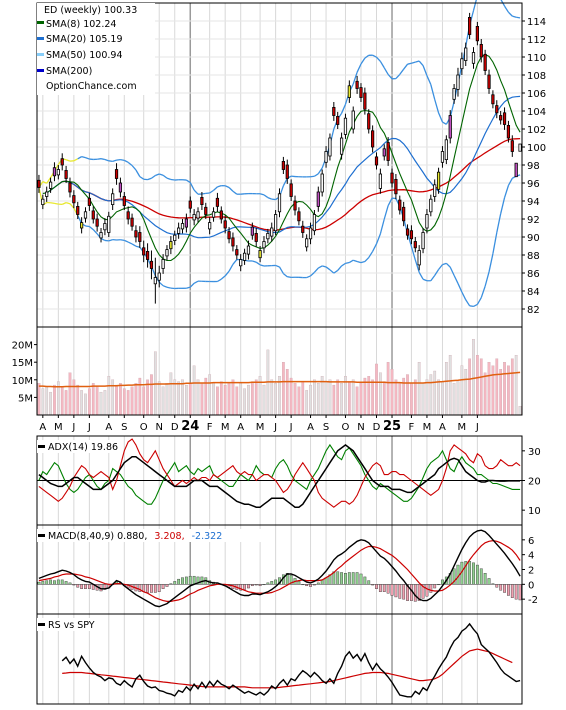 This screenshot has width=566, height=710. Describe the element at coordinates (91, 86) in the screenshot. I see `source-label: OptionChance.com` at that location.